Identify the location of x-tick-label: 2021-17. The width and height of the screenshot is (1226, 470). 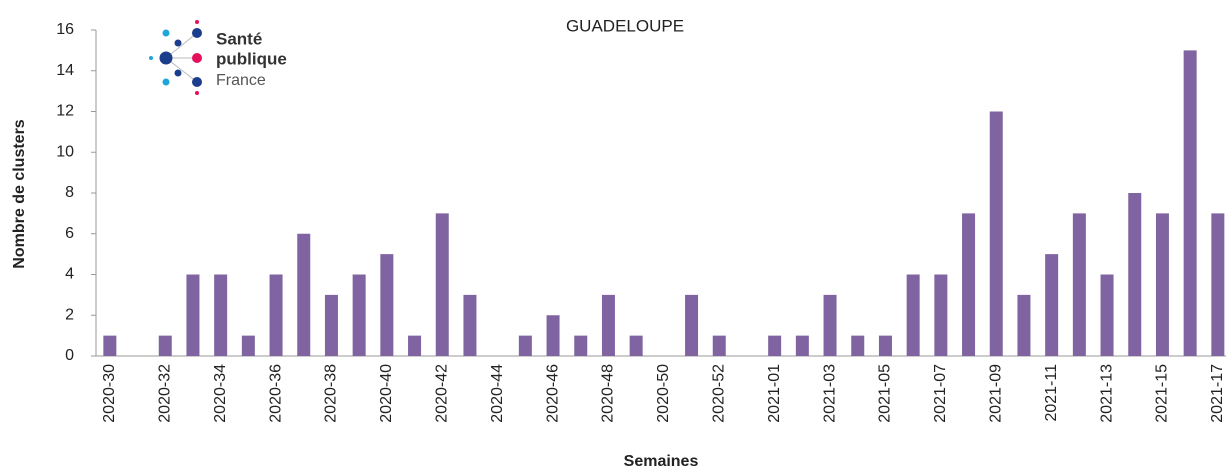
(1217, 393).